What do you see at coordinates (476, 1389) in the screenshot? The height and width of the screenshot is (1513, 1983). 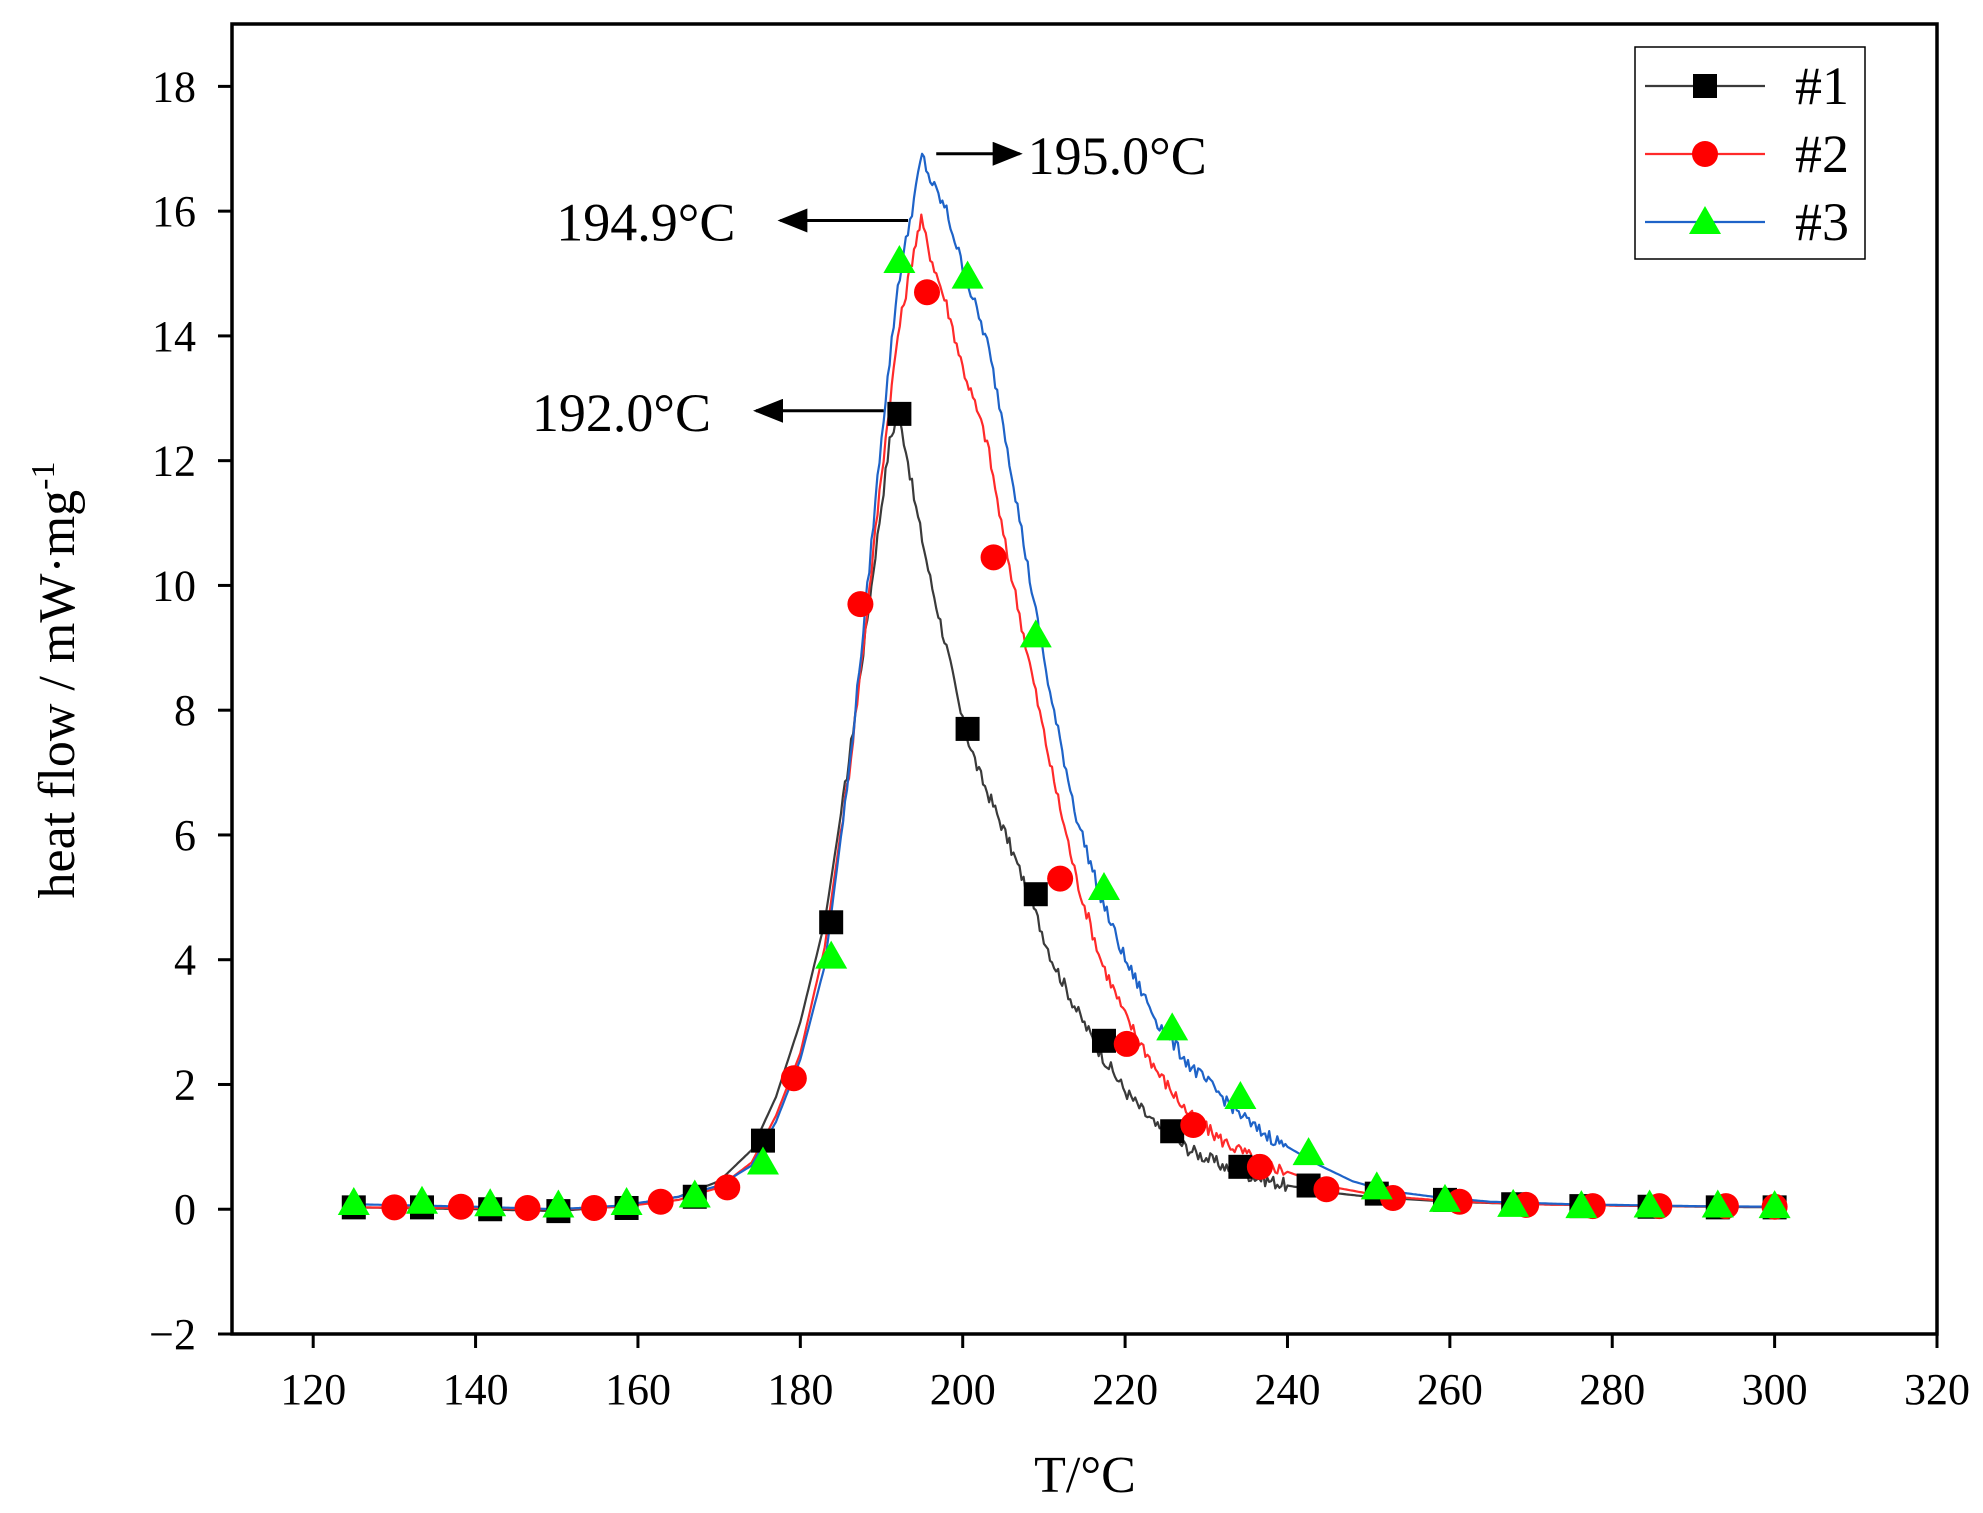 I see `x-tick-label: 140` at bounding box center [476, 1389].